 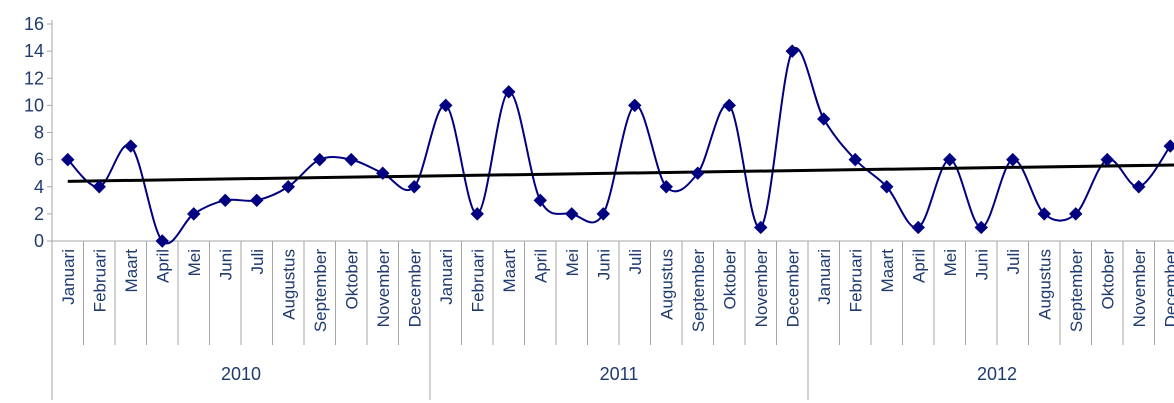 What do you see at coordinates (241, 374) in the screenshot?
I see `group-label: 2010` at bounding box center [241, 374].